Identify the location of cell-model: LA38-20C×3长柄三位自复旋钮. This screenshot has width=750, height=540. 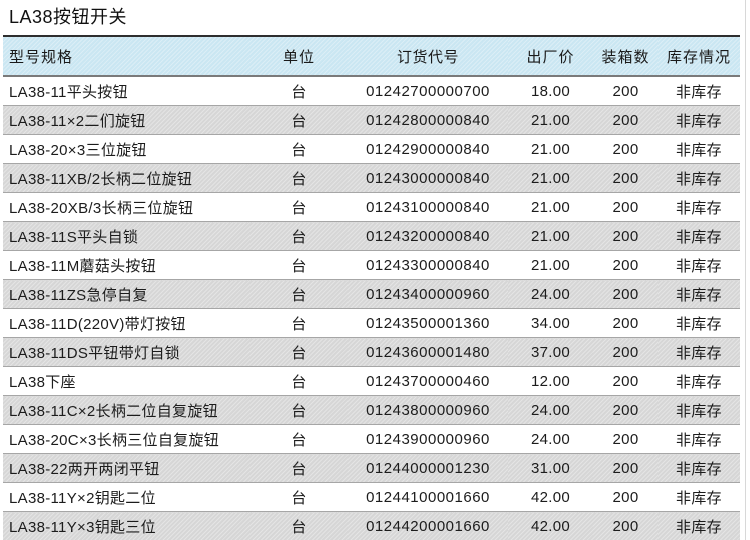
(126, 439).